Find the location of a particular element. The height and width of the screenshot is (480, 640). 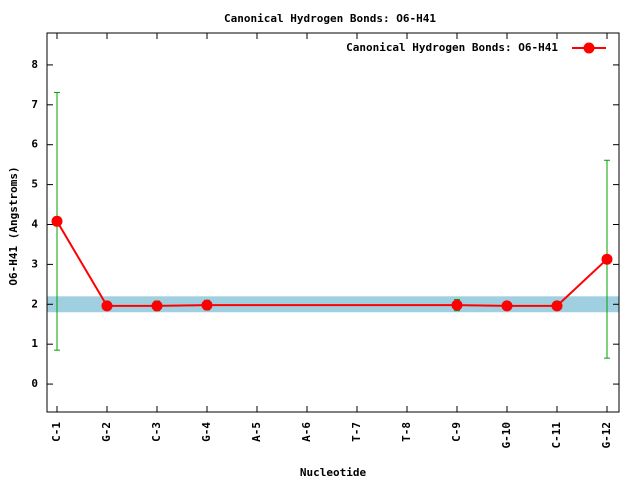

y-tick-label: 5 is located at coordinates (34, 184).